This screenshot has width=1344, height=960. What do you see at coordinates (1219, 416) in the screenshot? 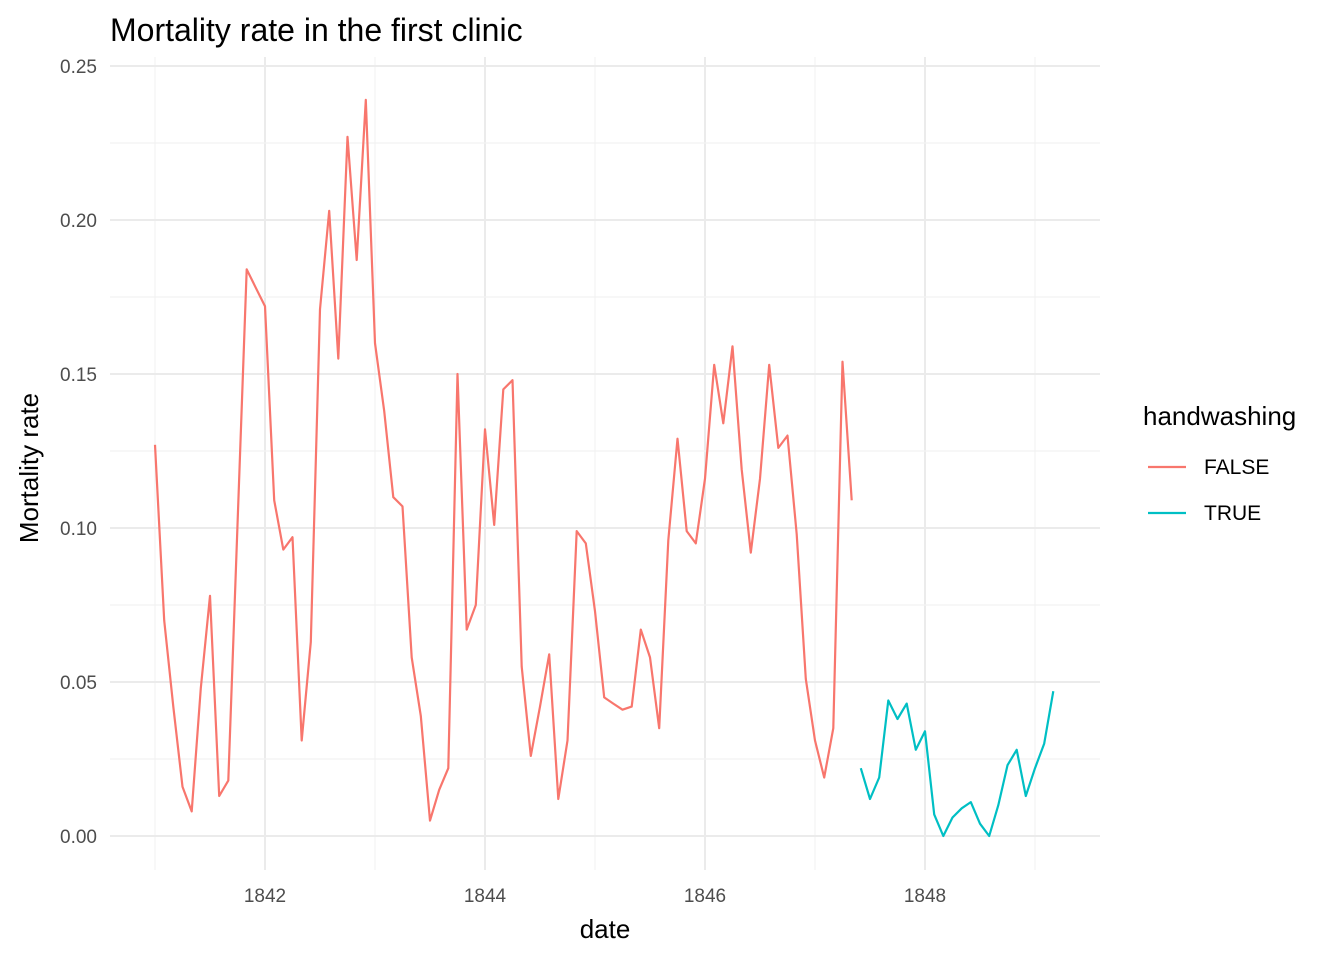
I see `legend-title: handwashing` at bounding box center [1219, 416].